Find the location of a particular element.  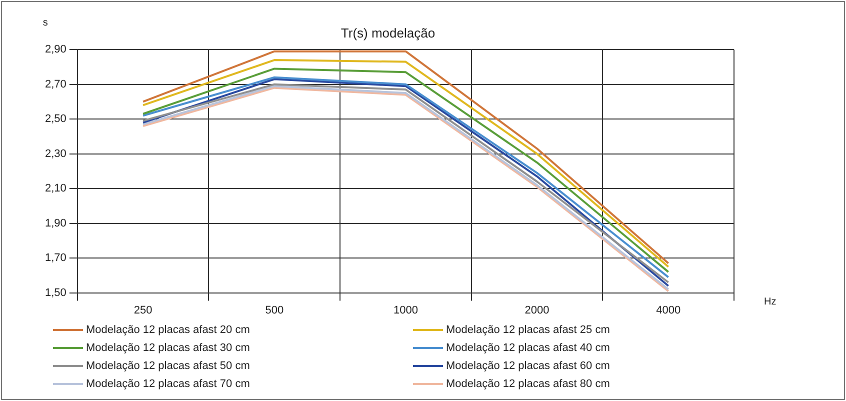

y-tick-label: 1,70 is located at coordinates (55, 258).